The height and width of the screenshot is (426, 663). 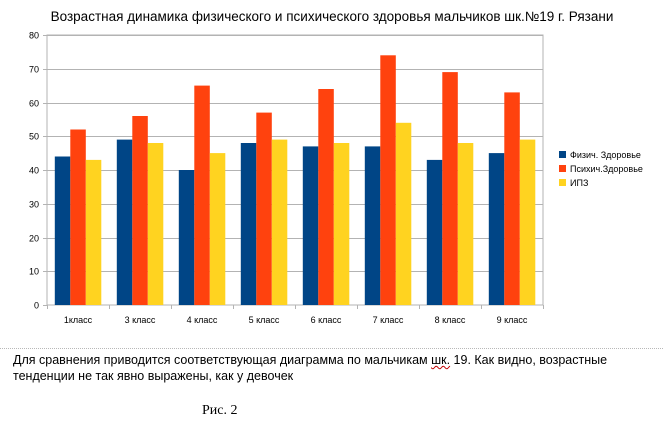 I want to click on y-tick-label-80: 80, so click(x=34, y=36).